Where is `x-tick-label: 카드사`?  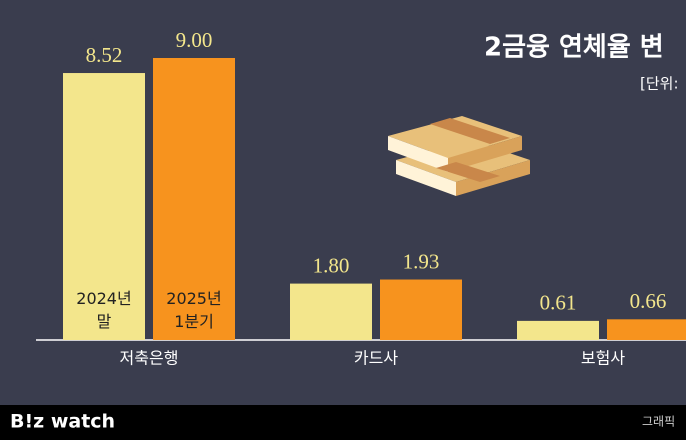 x-tick-label: 카드사 is located at coordinates (376, 358).